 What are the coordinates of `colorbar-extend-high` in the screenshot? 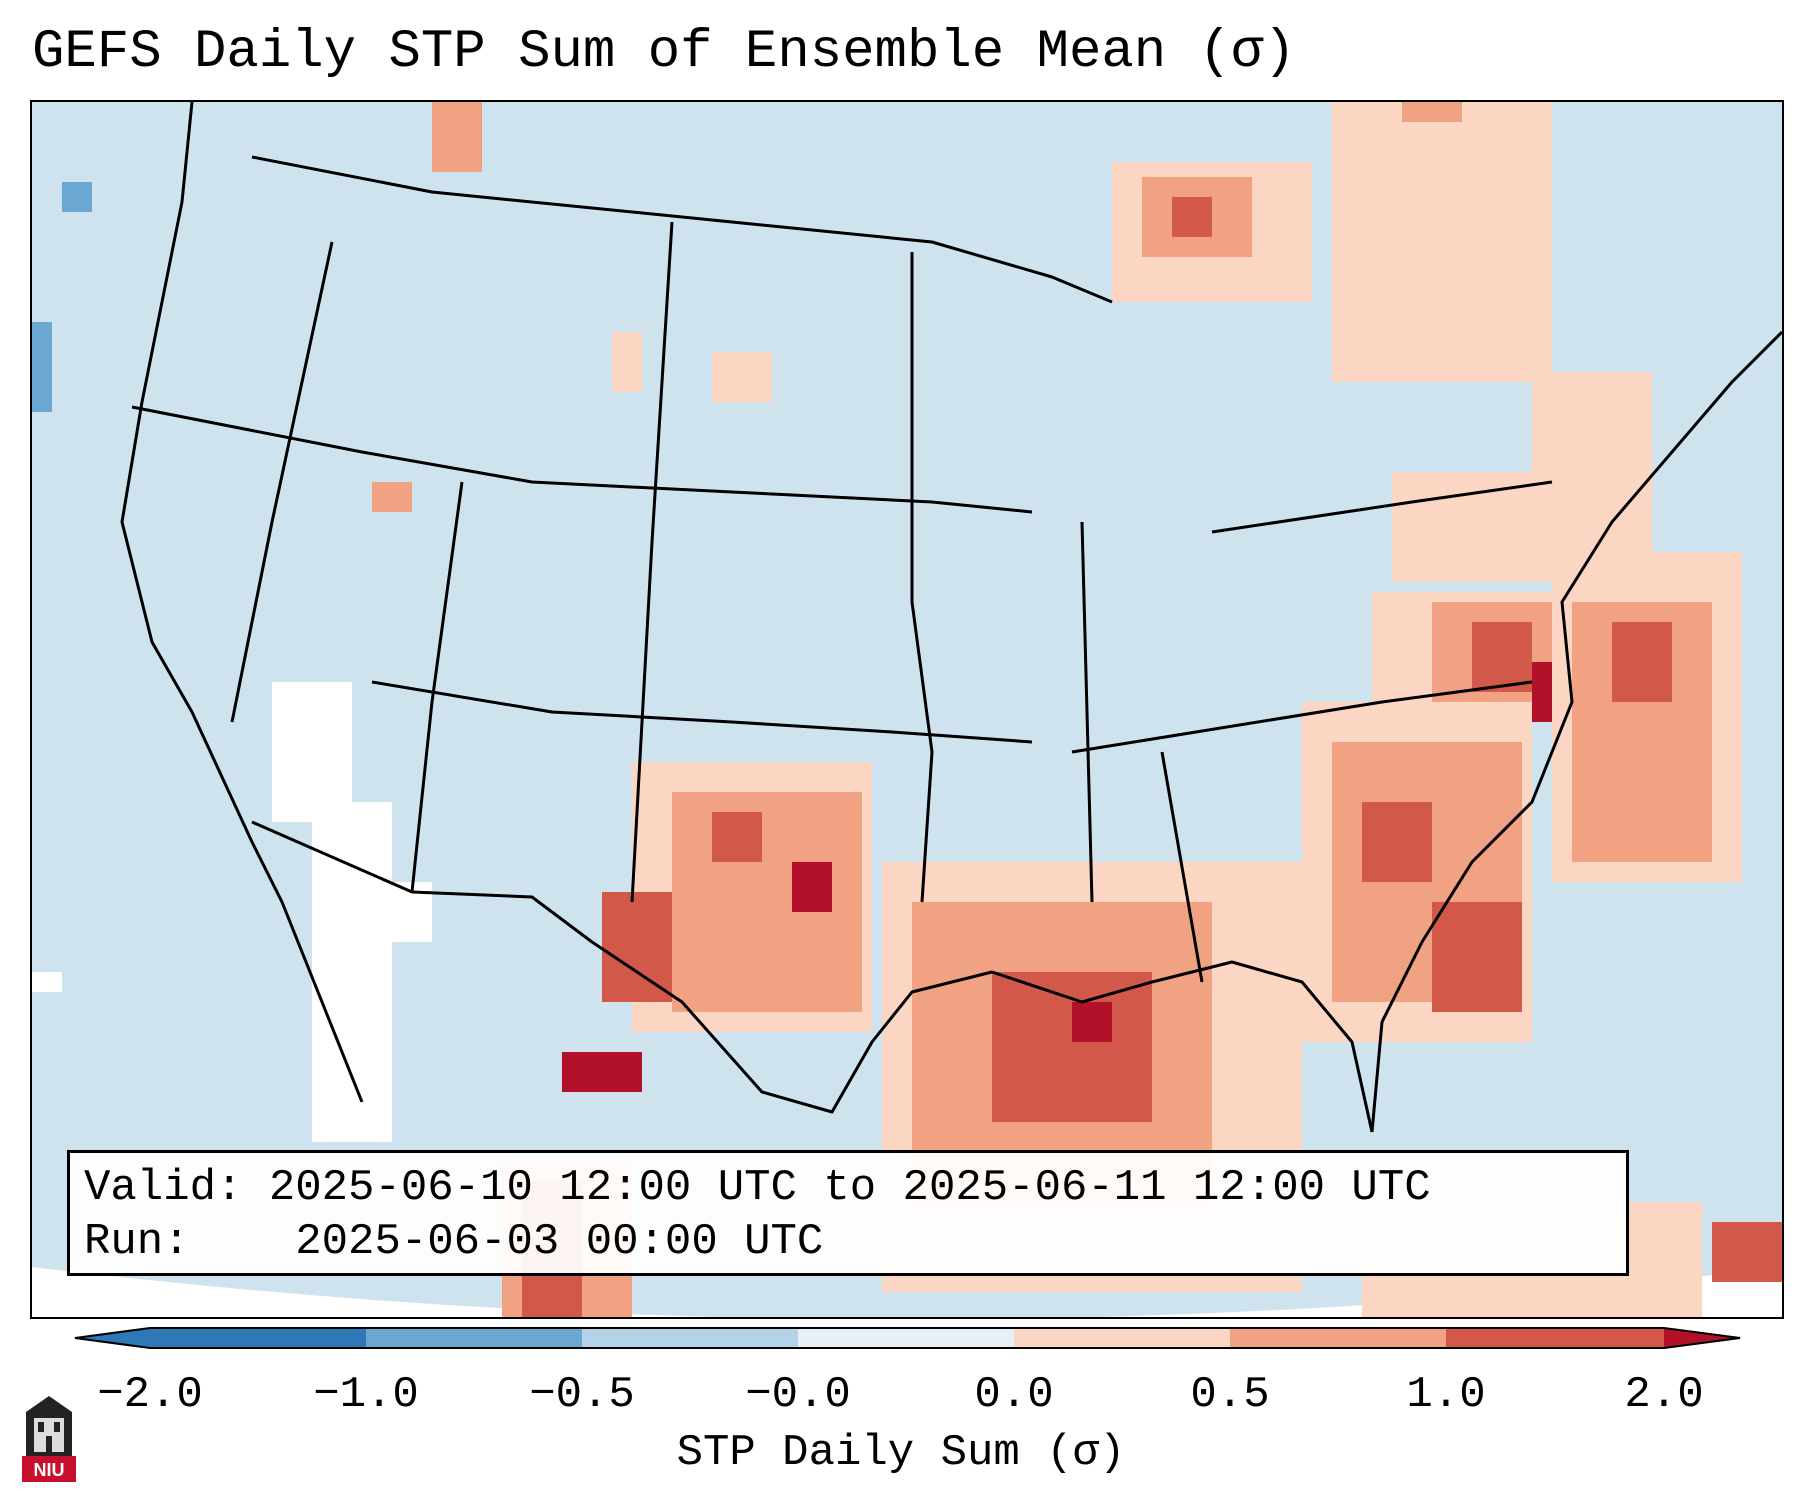 It's located at (1702, 1338).